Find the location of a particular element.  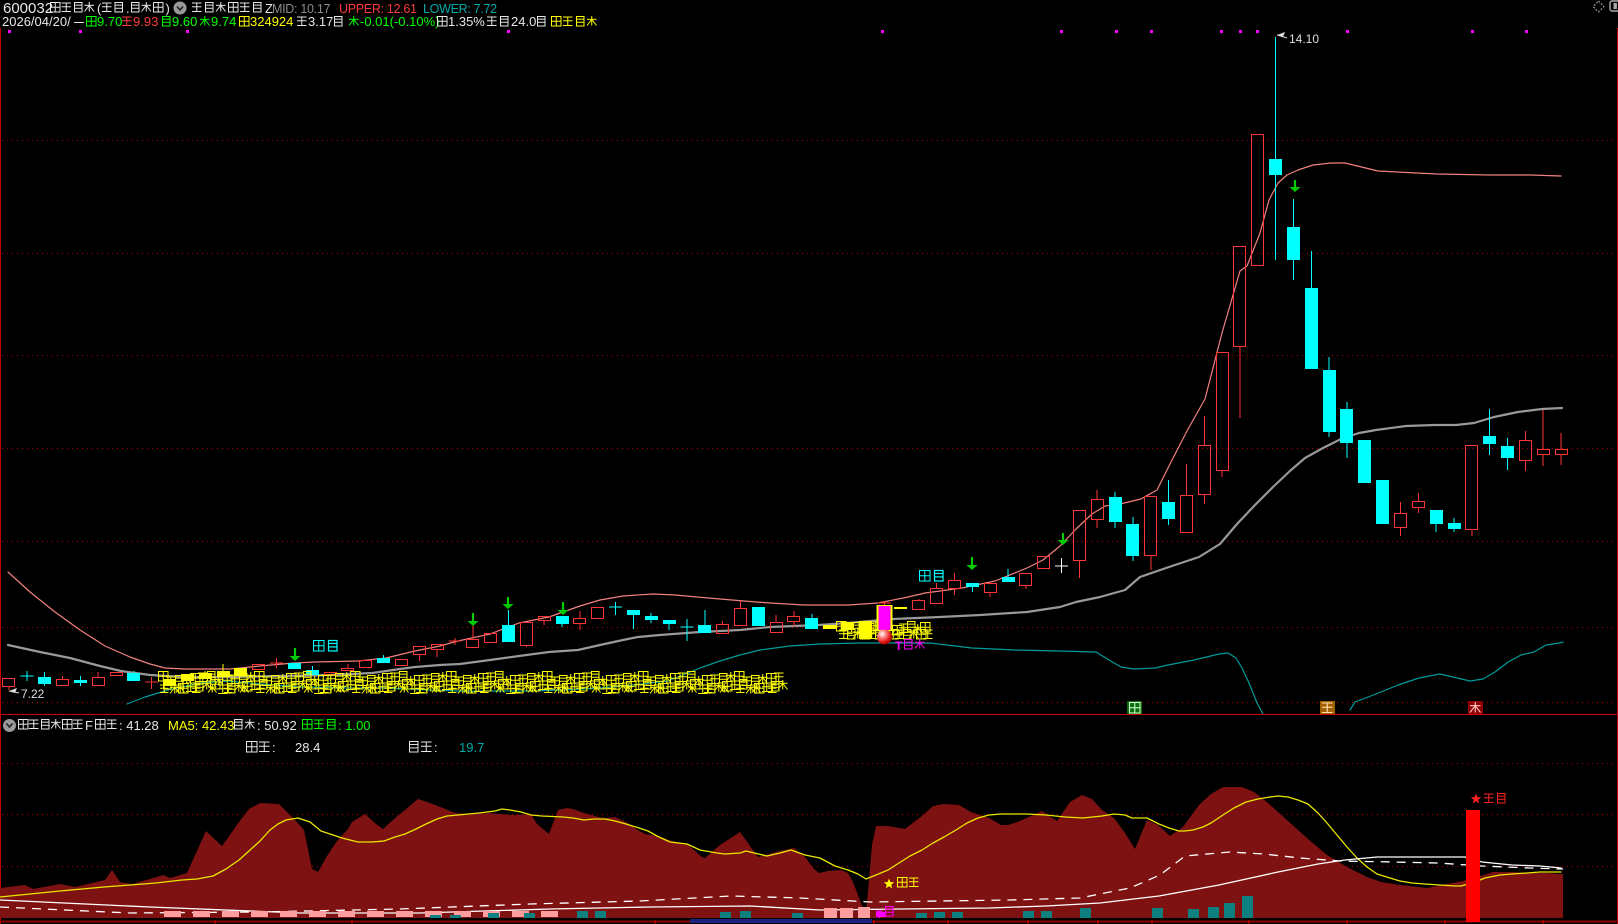

svg-text: F is located at coordinates (89, 725).